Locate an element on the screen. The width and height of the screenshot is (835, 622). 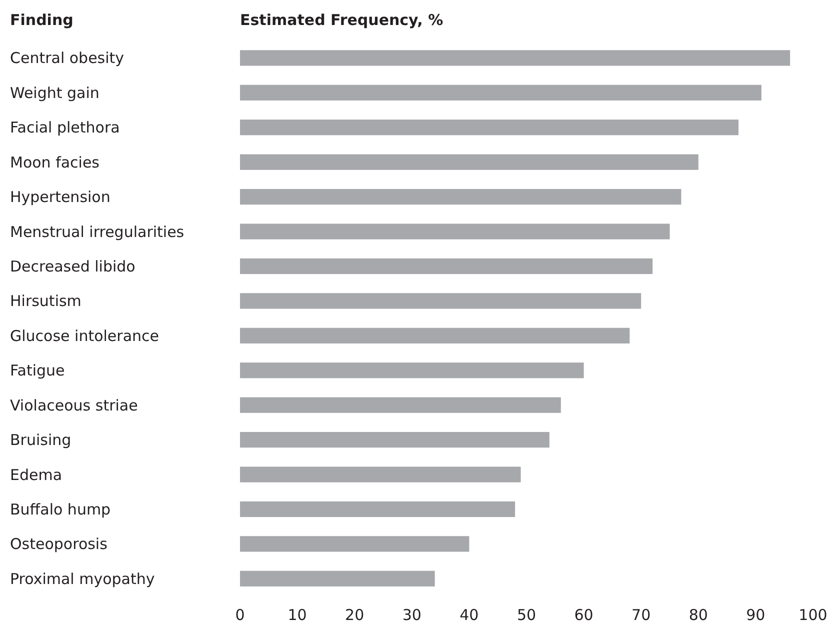
y-tick-label: Hypertension is located at coordinates (60, 197).